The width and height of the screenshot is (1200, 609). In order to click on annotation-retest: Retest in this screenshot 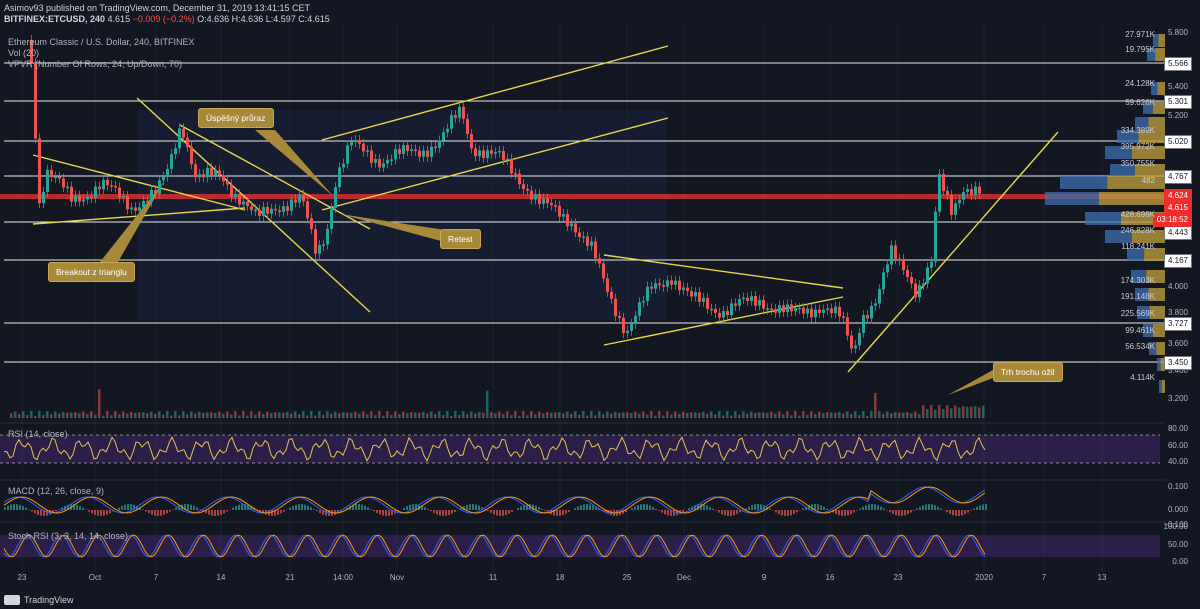, I will do `click(460, 239)`.